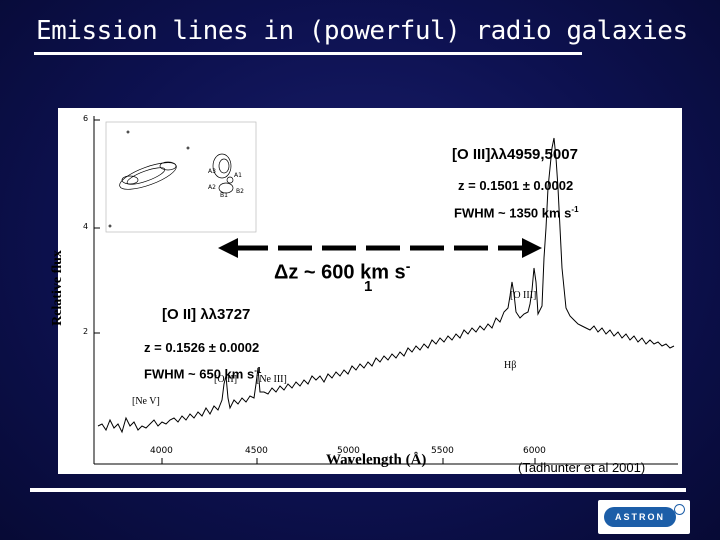 The width and height of the screenshot is (720, 540). Describe the element at coordinates (408, 266) in the screenshot. I see `velocity-offset-exponent: -` at that location.